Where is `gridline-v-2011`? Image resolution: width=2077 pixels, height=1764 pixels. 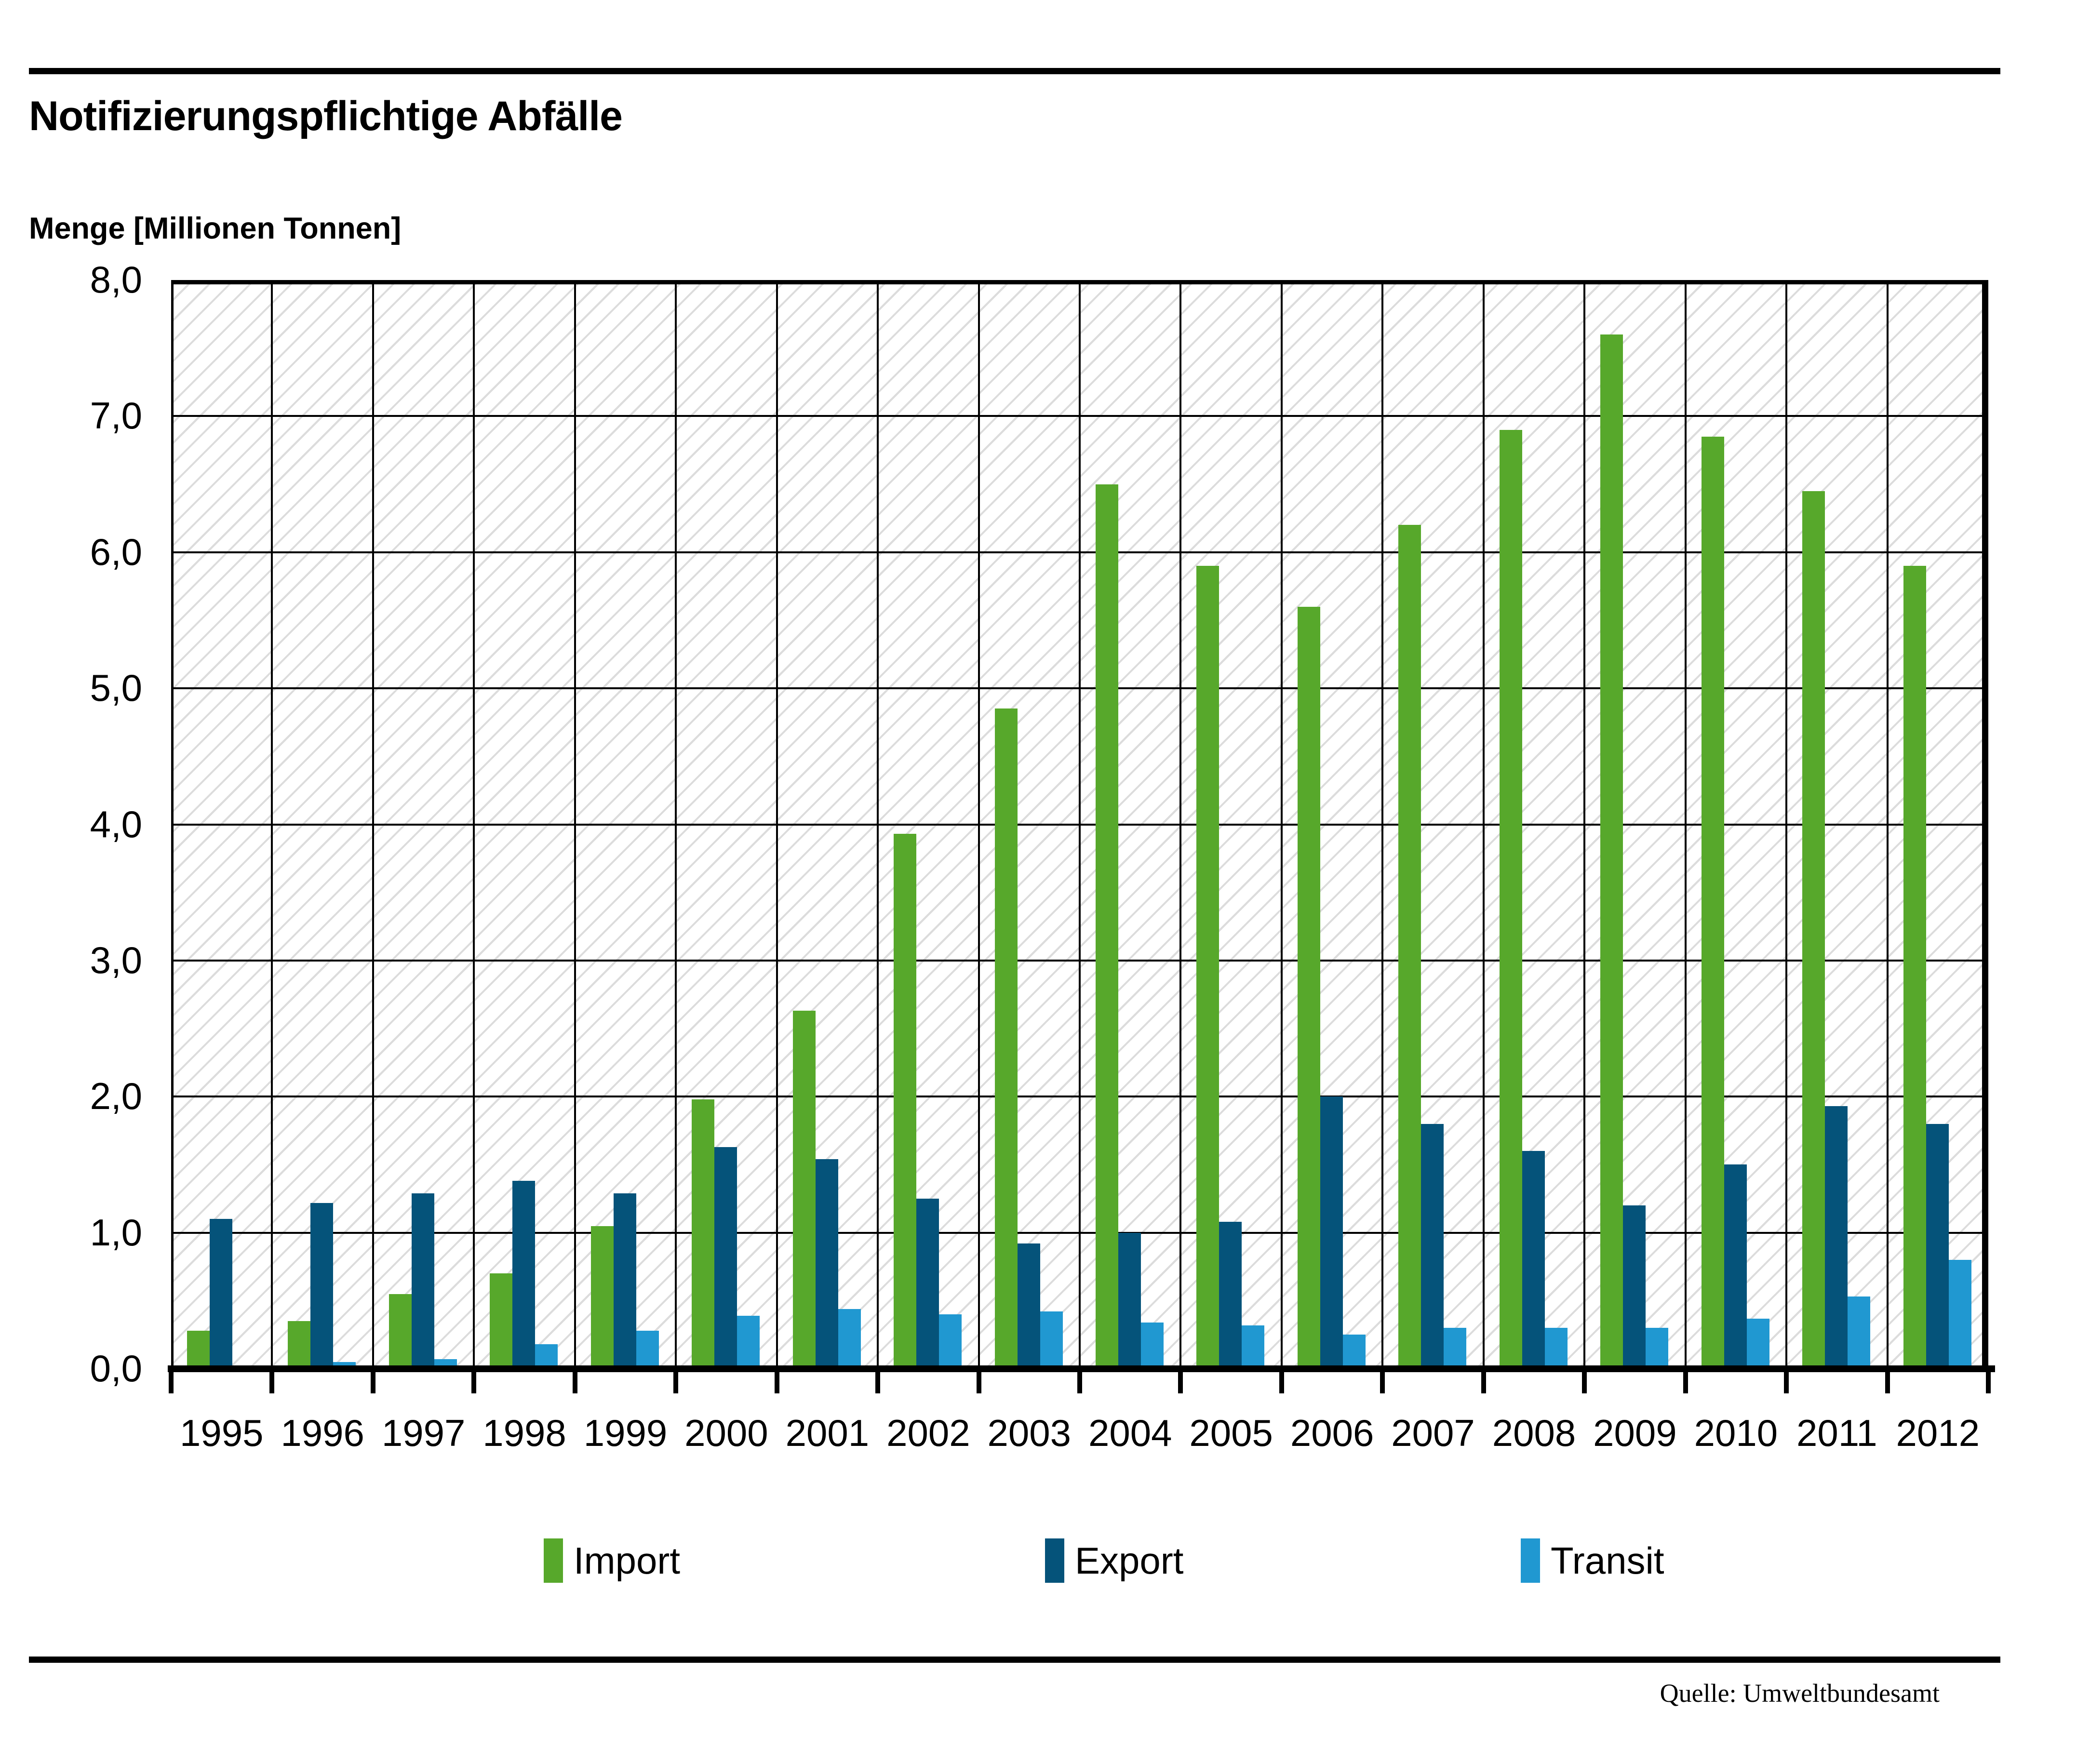 gridline-v-2011 is located at coordinates (1786, 824).